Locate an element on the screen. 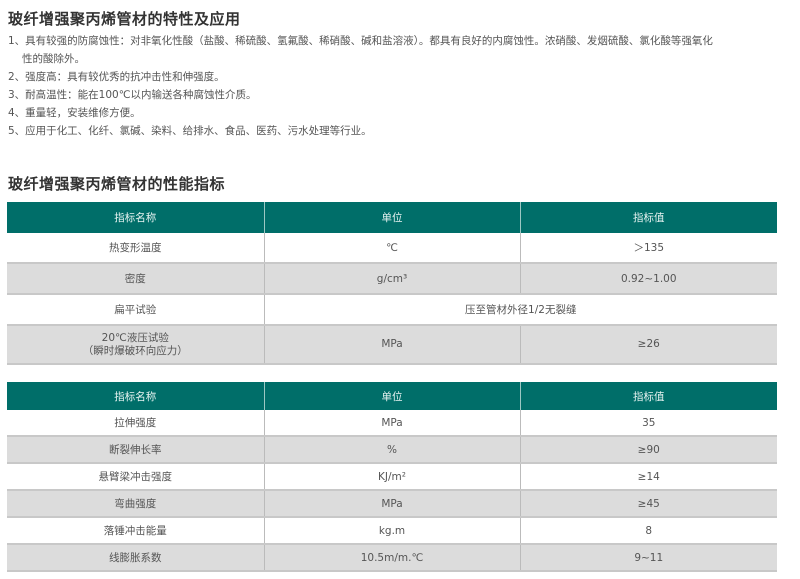 This screenshot has width=800, height=579. cell-name: 落锤冲击能量 is located at coordinates (136, 531).